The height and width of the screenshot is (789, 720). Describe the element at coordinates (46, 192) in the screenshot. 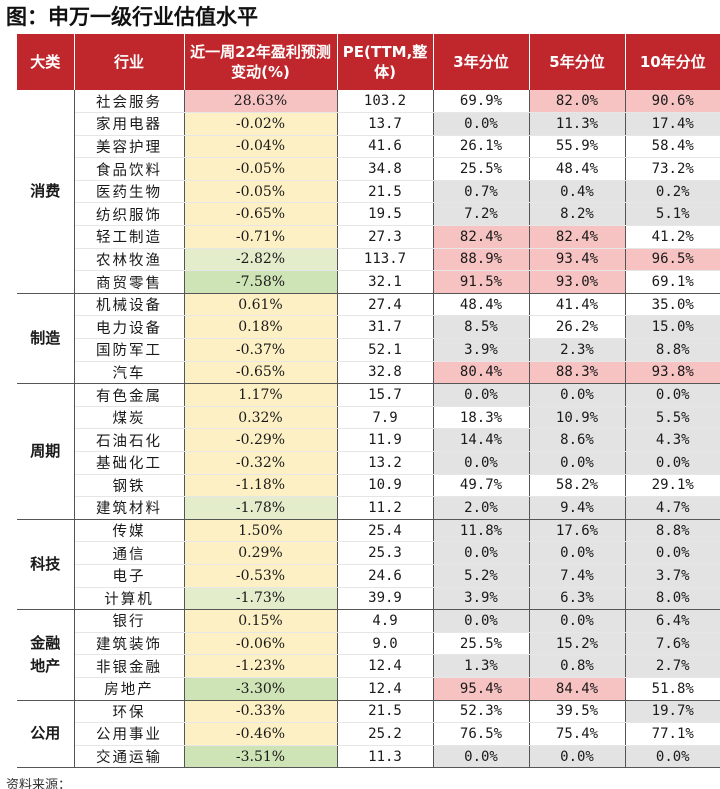

I see `category-cell: 消费` at that location.